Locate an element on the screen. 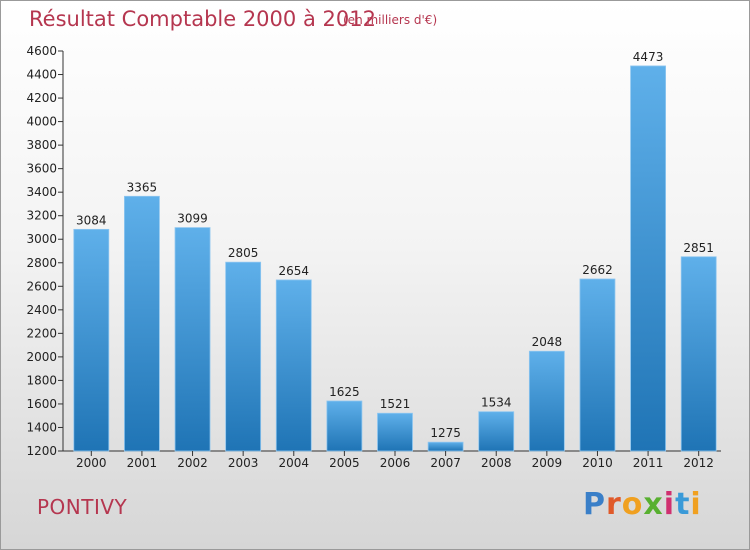 This screenshot has height=550, width=750. town-name: PONTIVY is located at coordinates (82, 507).